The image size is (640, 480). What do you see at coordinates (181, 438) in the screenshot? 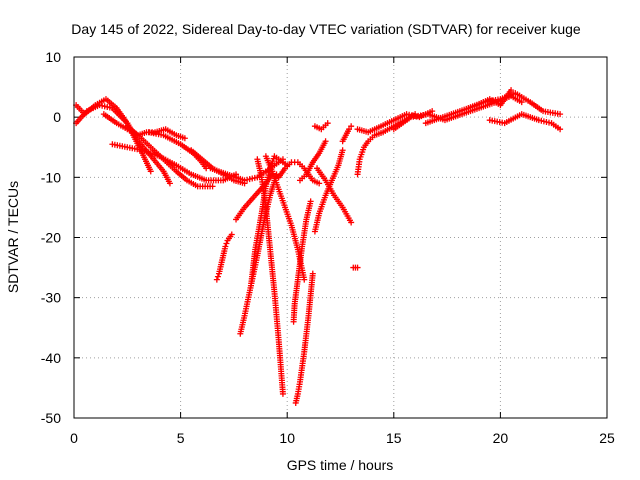
I see `x-tick-label: 5` at bounding box center [181, 438].